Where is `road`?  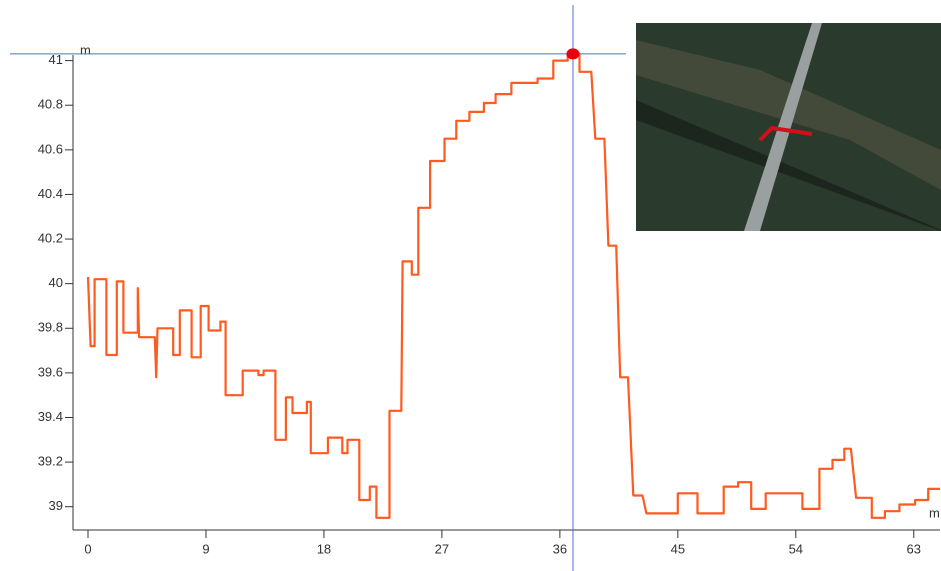
road is located at coordinates (783, 127).